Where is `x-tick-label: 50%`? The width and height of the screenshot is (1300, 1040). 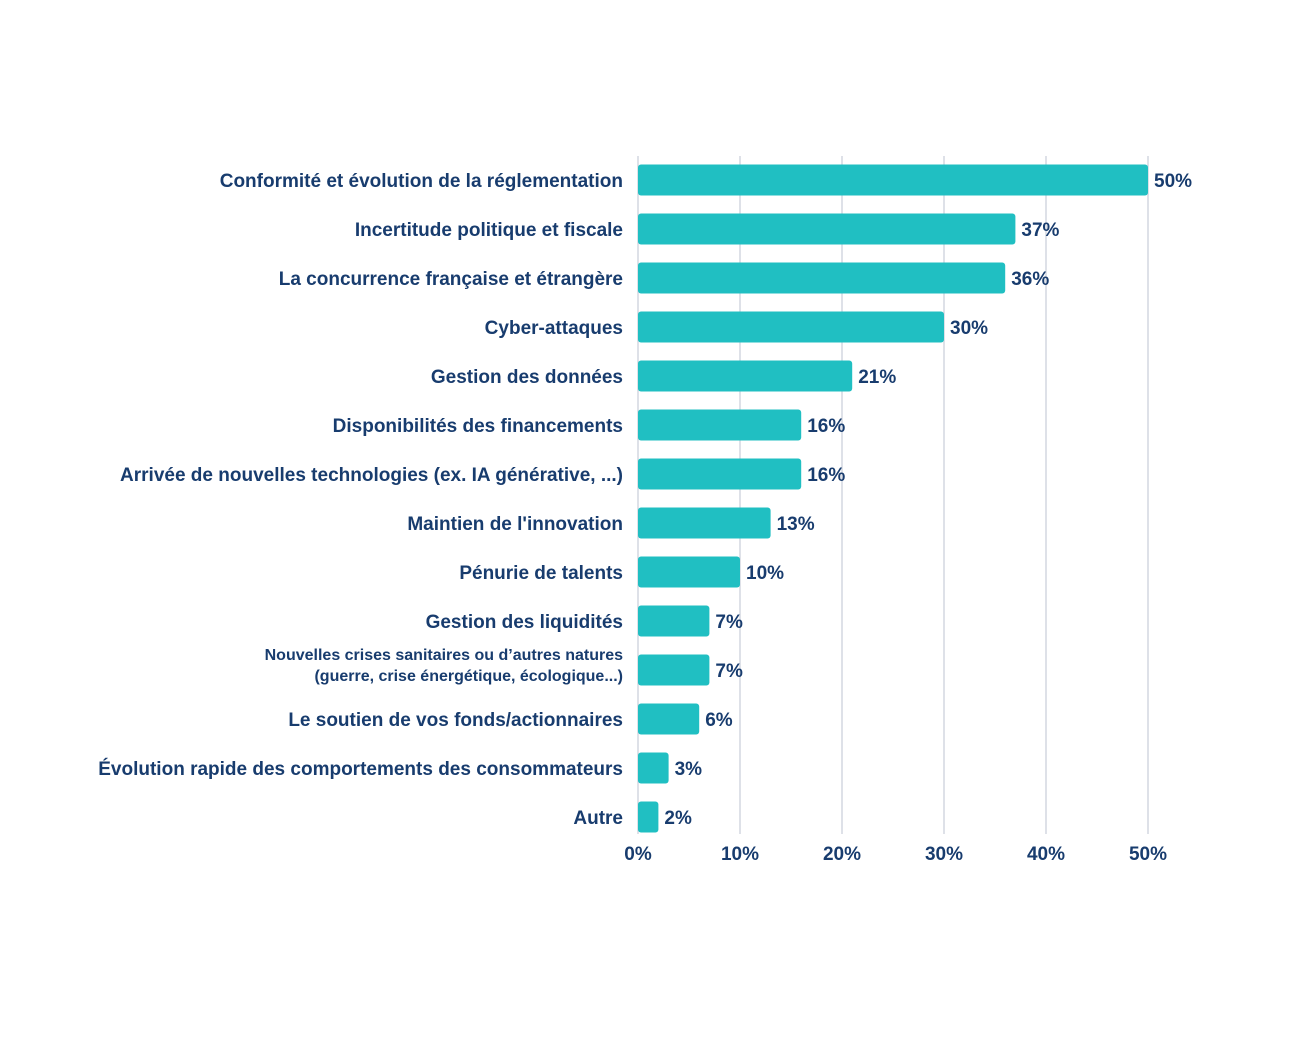
x-tick-label: 50% is located at coordinates (1148, 854).